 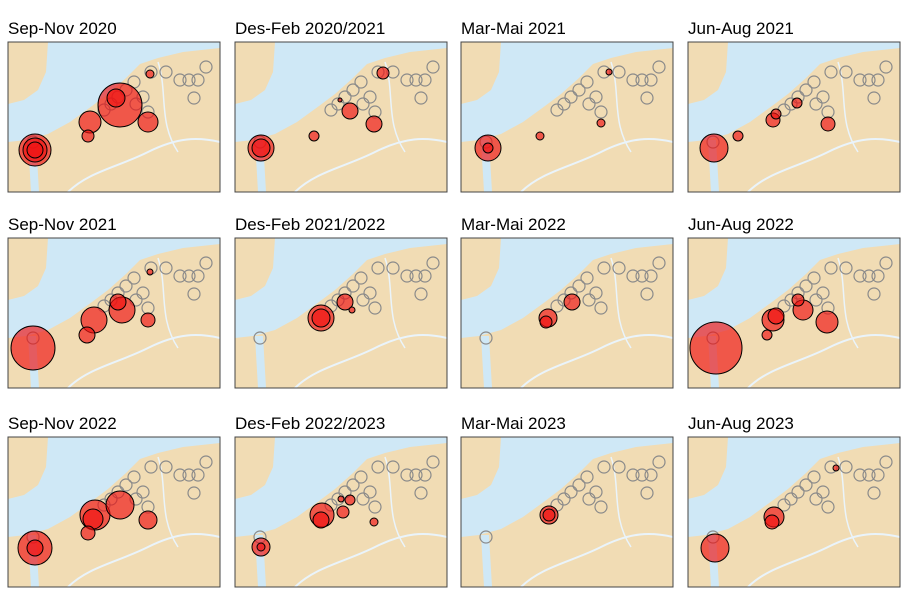 What do you see at coordinates (513, 423) in the screenshot?
I see `panel-title: Mar-Mai 2023` at bounding box center [513, 423].